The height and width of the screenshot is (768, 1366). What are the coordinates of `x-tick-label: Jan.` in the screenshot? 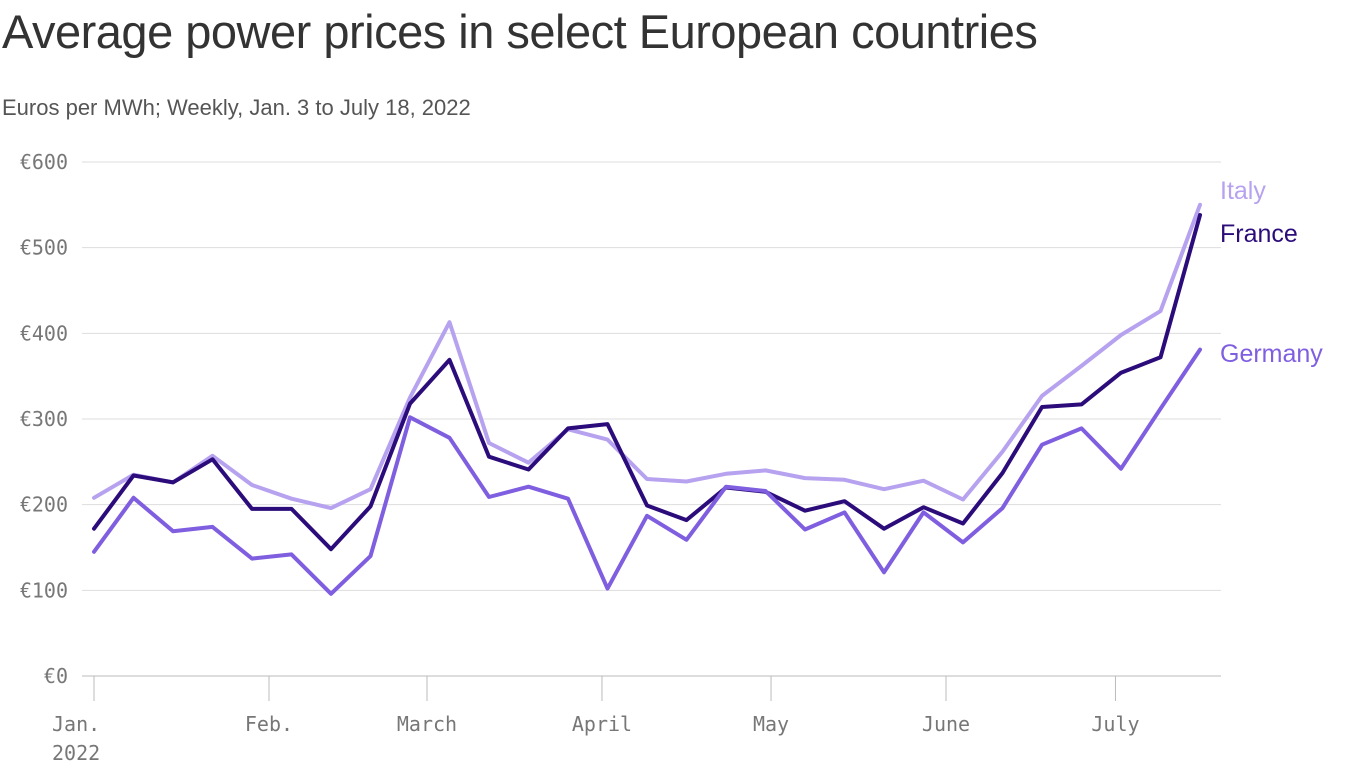 It's located at (76, 724).